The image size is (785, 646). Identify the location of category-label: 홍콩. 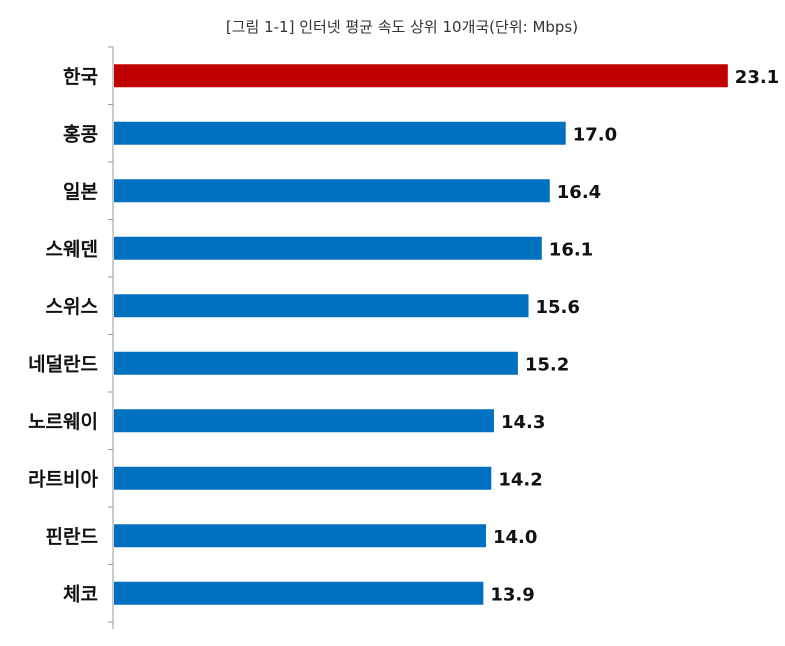
(80, 133).